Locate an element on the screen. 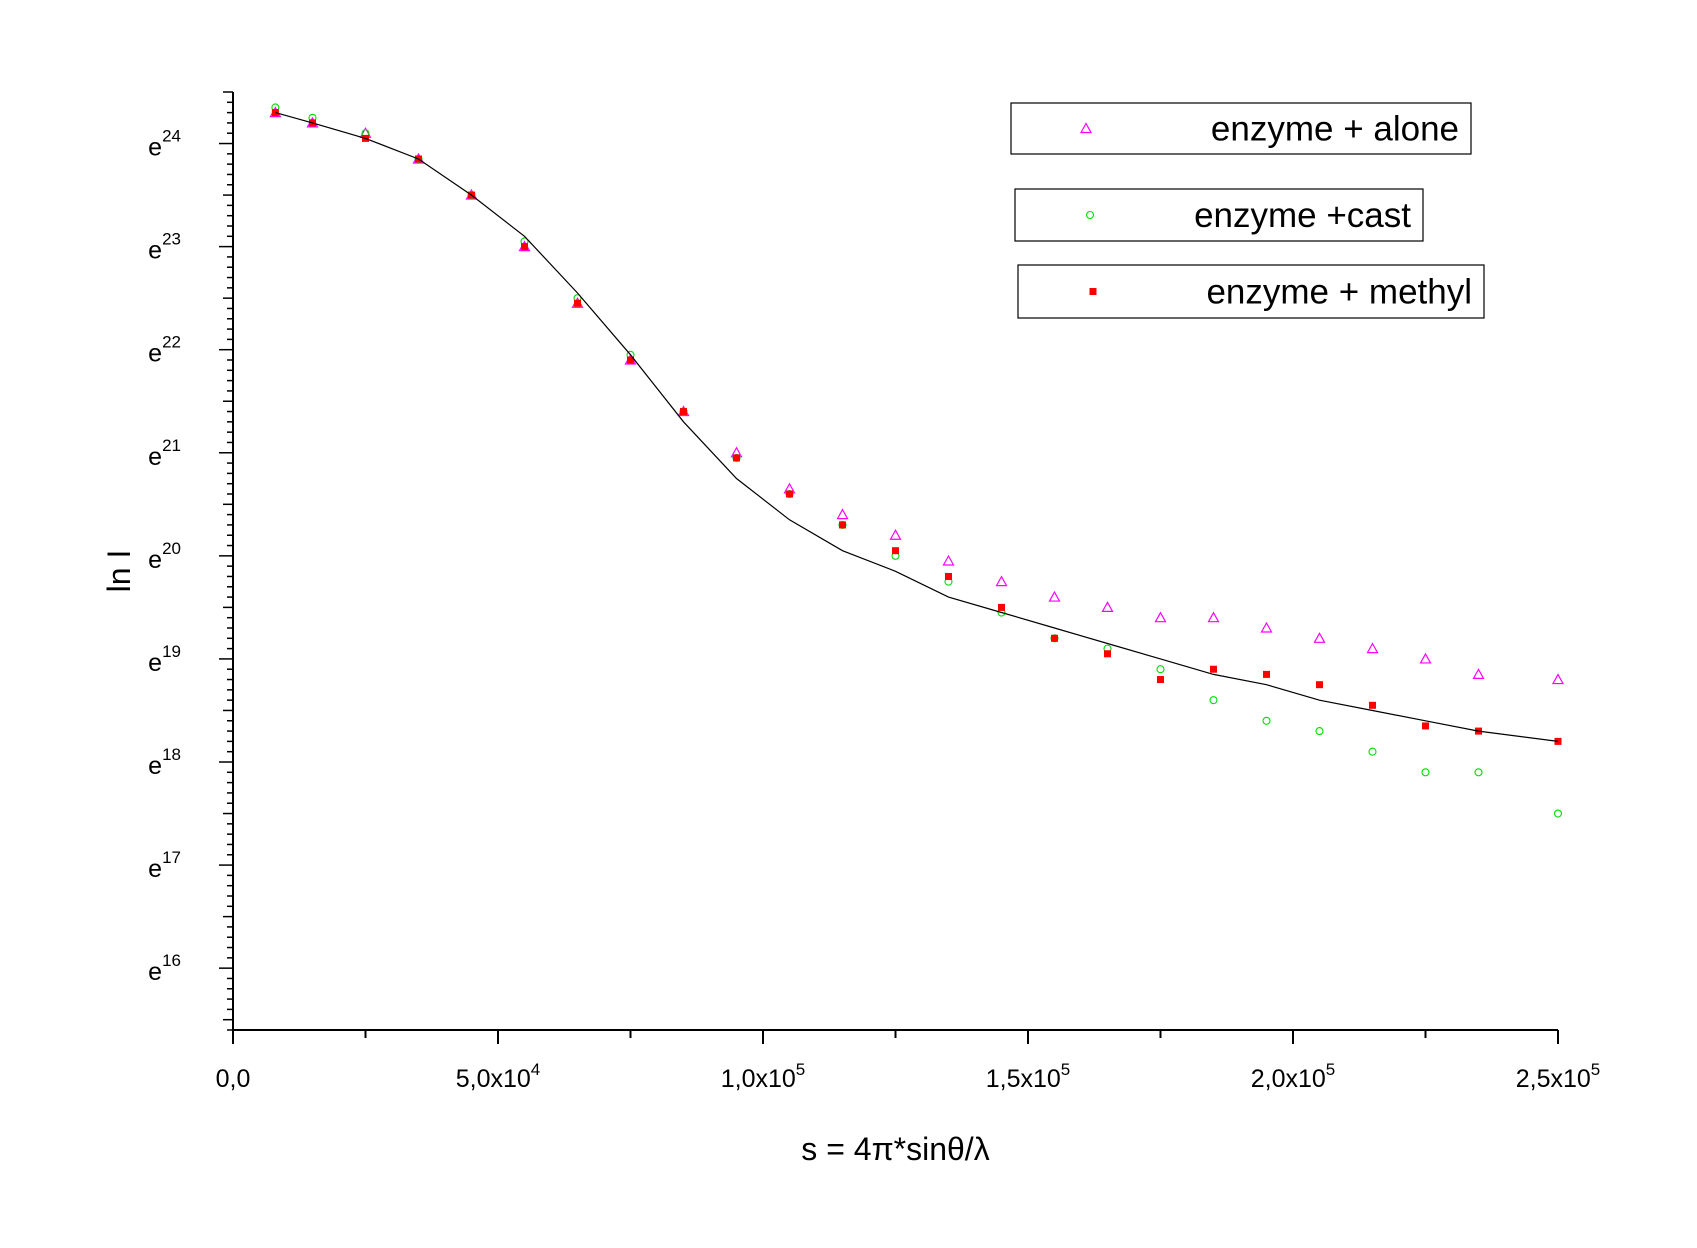 The height and width of the screenshot is (1248, 1697). y-axis-title: ln I is located at coordinates (119, 571).